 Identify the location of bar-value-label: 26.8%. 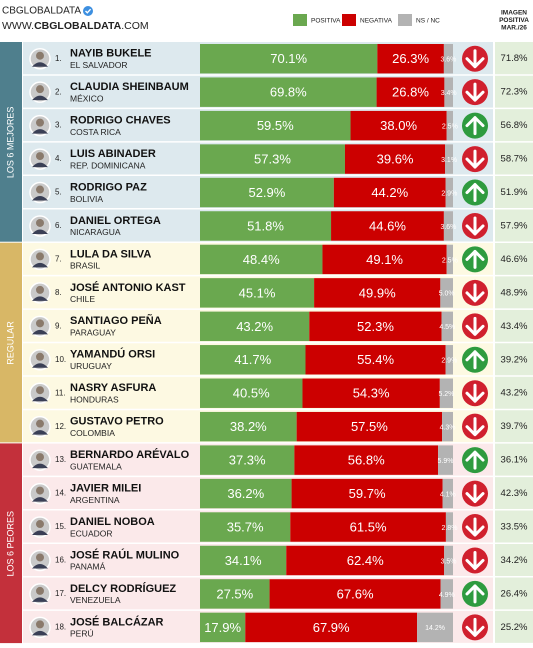
(410, 92).